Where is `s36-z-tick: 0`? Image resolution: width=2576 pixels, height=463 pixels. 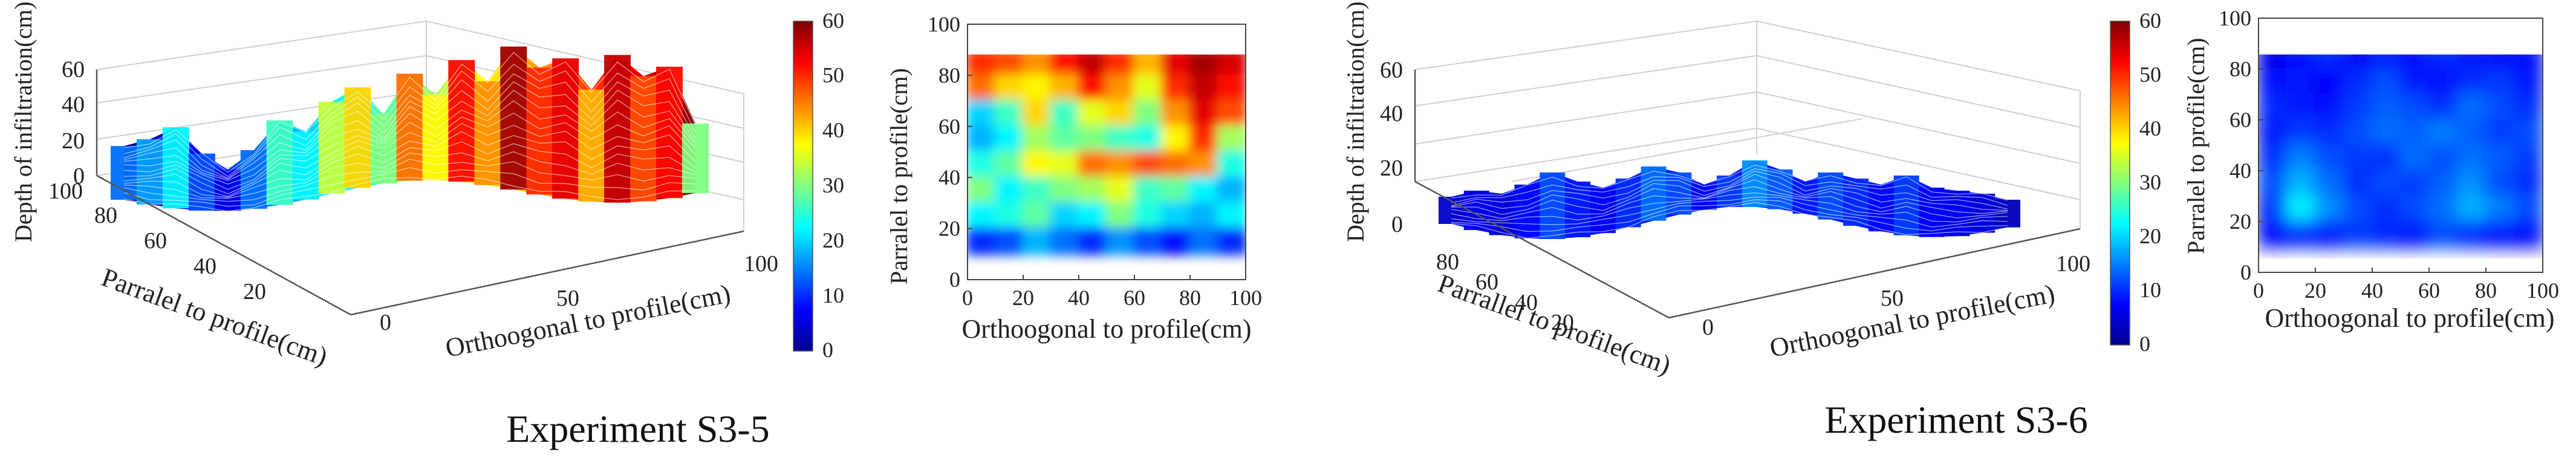 s36-z-tick: 0 is located at coordinates (1397, 224).